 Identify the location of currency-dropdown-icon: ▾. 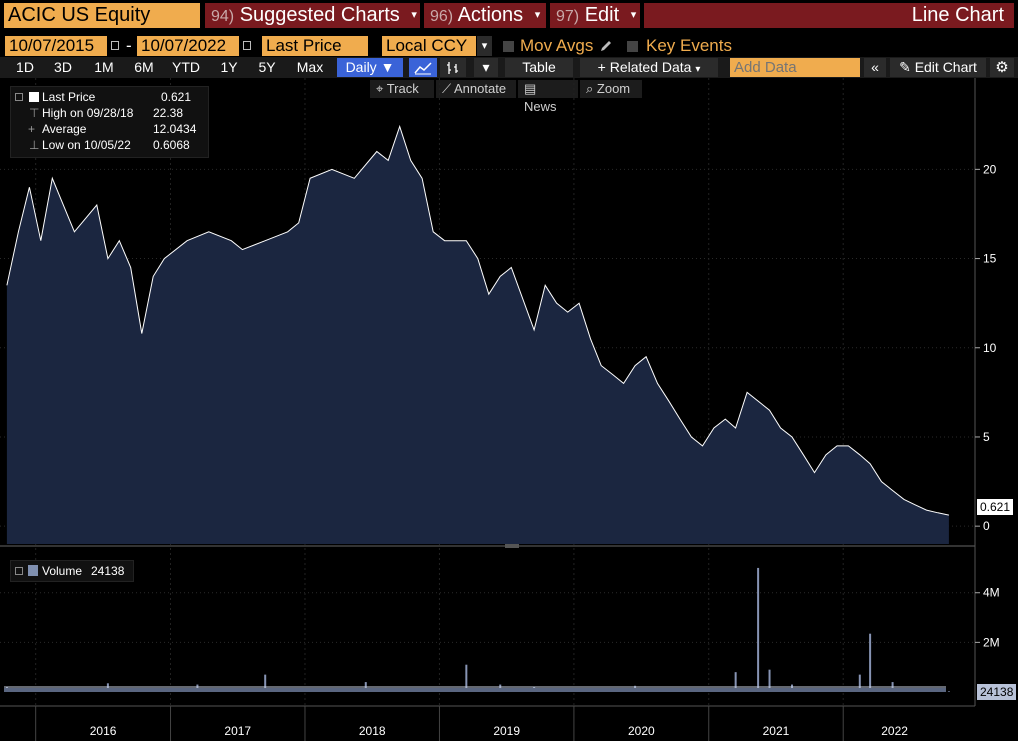
(484, 46).